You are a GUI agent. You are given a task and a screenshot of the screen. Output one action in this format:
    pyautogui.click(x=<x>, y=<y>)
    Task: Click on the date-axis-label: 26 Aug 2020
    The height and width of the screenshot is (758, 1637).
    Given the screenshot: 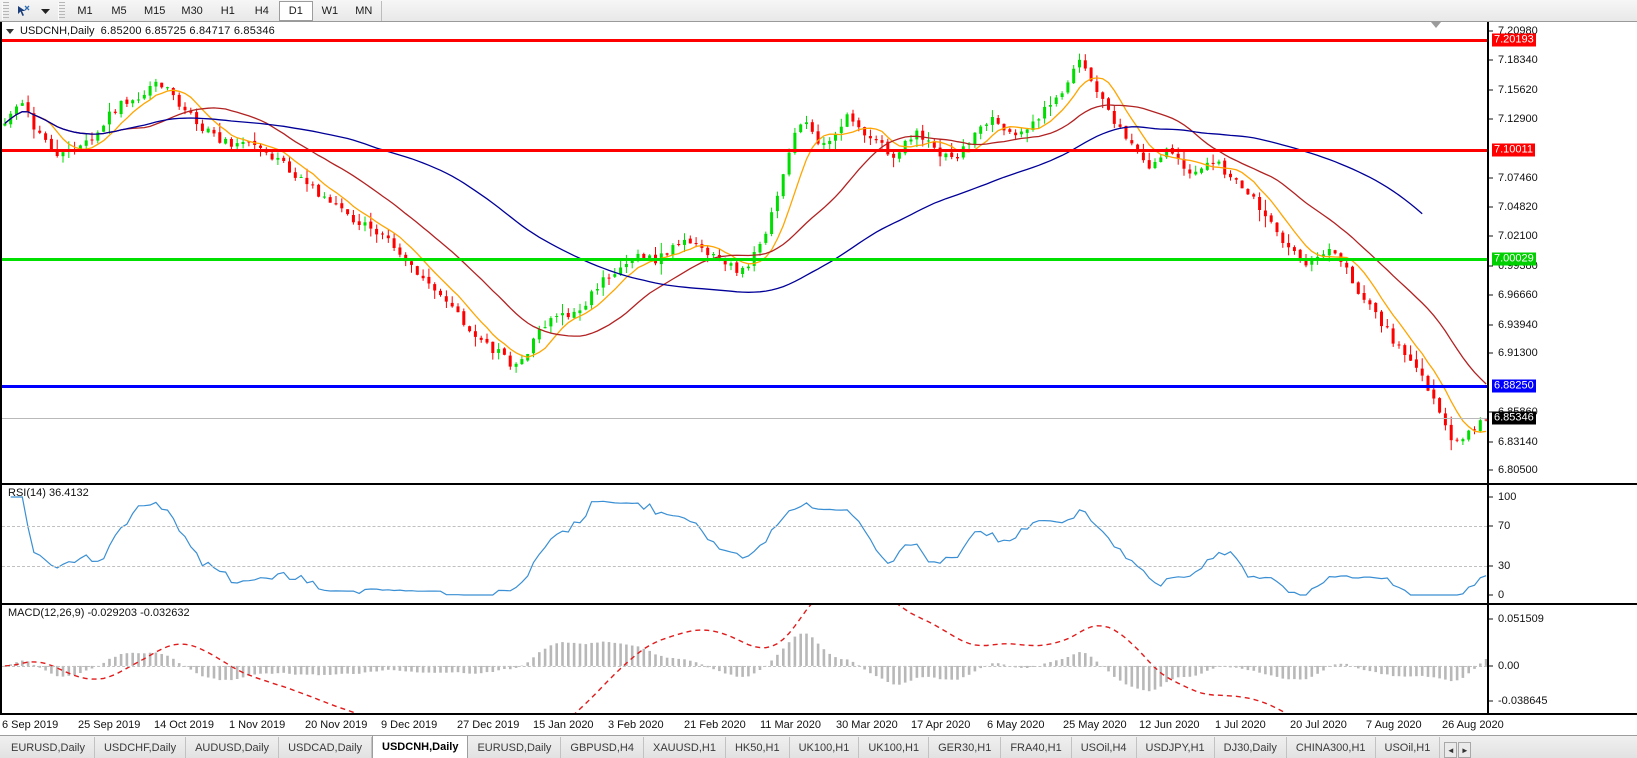 What is the action you would take?
    pyautogui.click(x=1473, y=725)
    